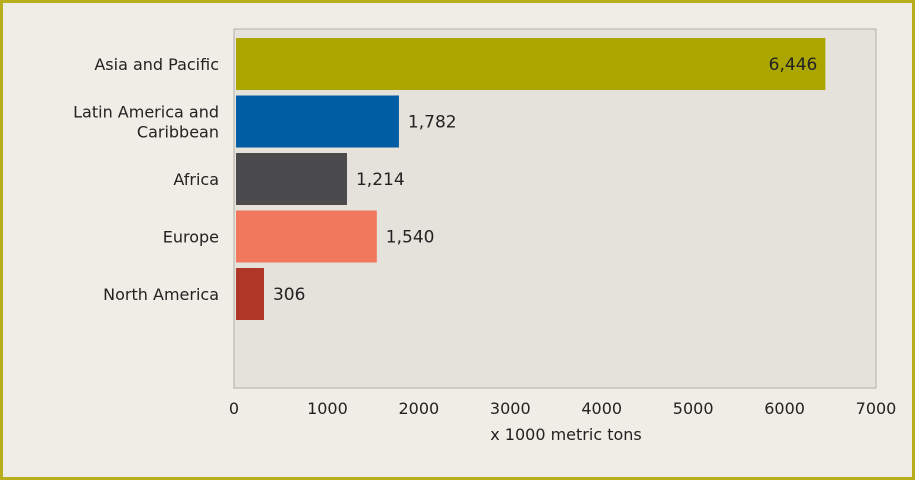 The width and height of the screenshot is (915, 480). I want to click on x-tick-2000: 2000, so click(418, 408).